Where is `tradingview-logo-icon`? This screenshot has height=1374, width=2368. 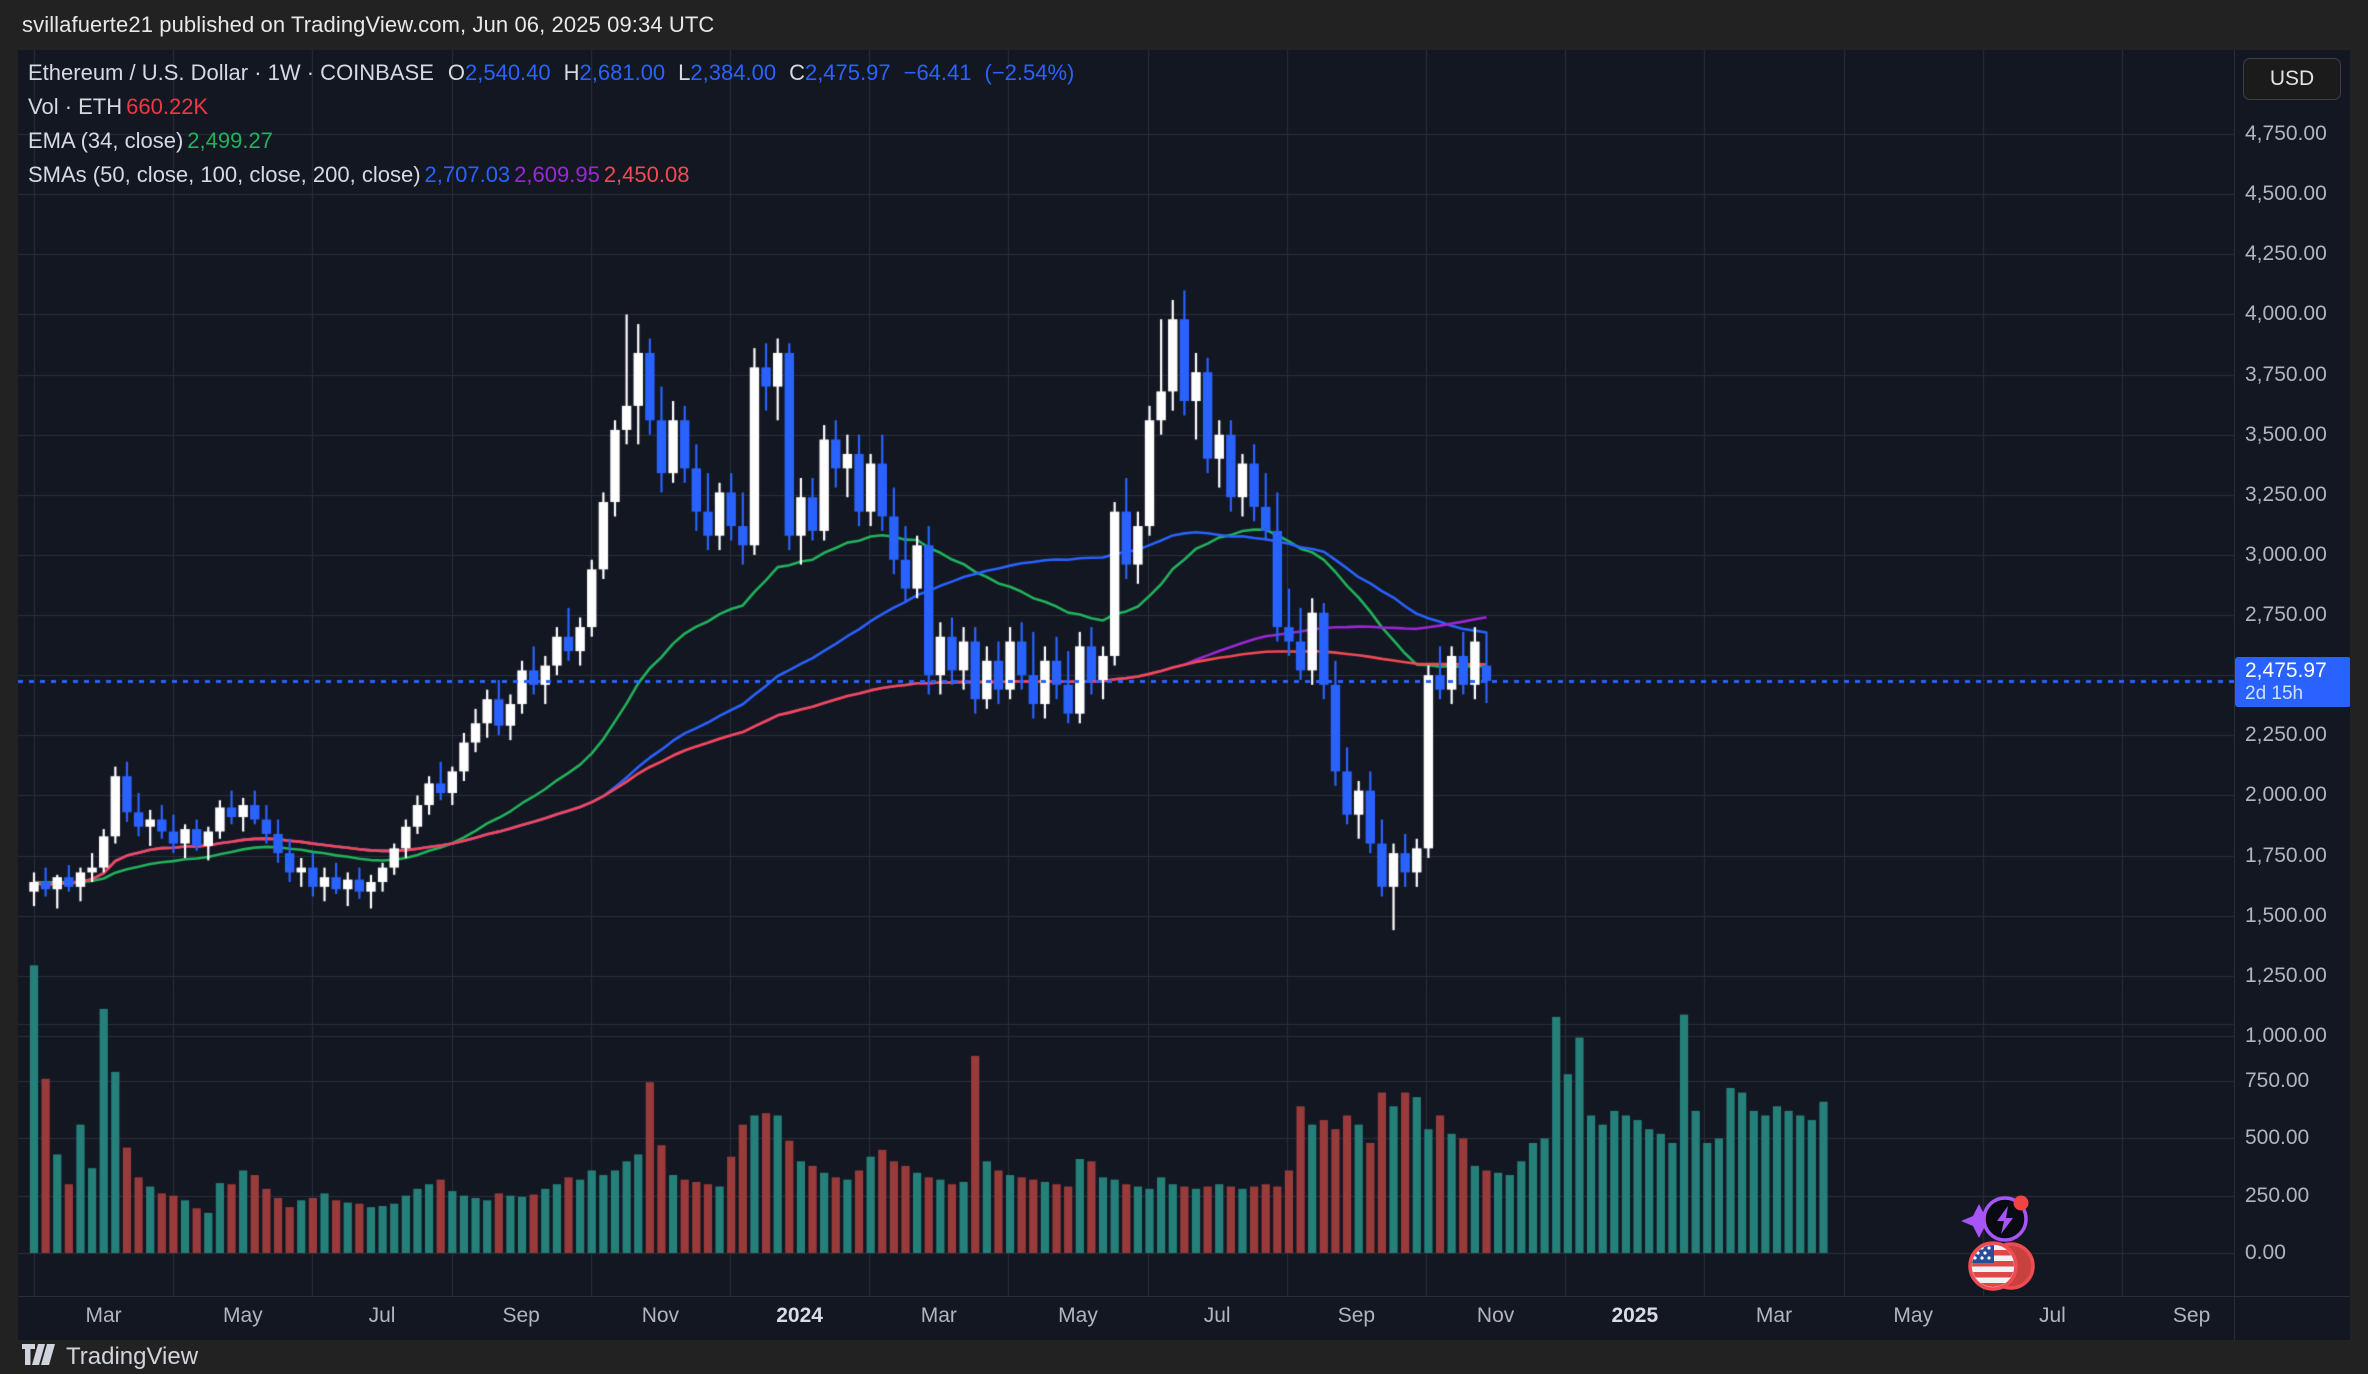 tradingview-logo-icon is located at coordinates (39, 1357).